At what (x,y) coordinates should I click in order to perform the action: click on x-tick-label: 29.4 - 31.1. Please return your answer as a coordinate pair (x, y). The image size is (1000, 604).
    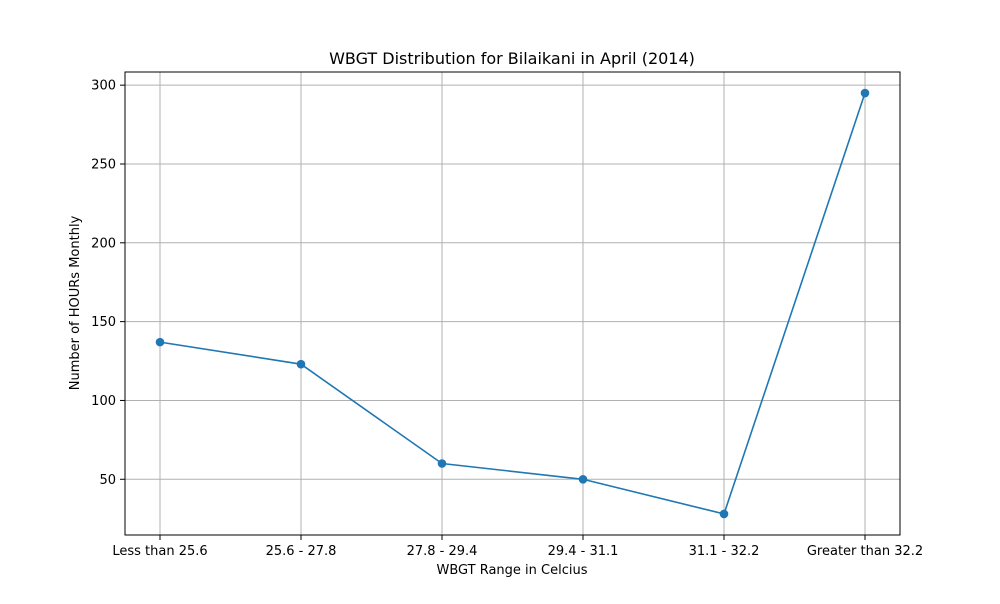
    Looking at the image, I should click on (583, 551).